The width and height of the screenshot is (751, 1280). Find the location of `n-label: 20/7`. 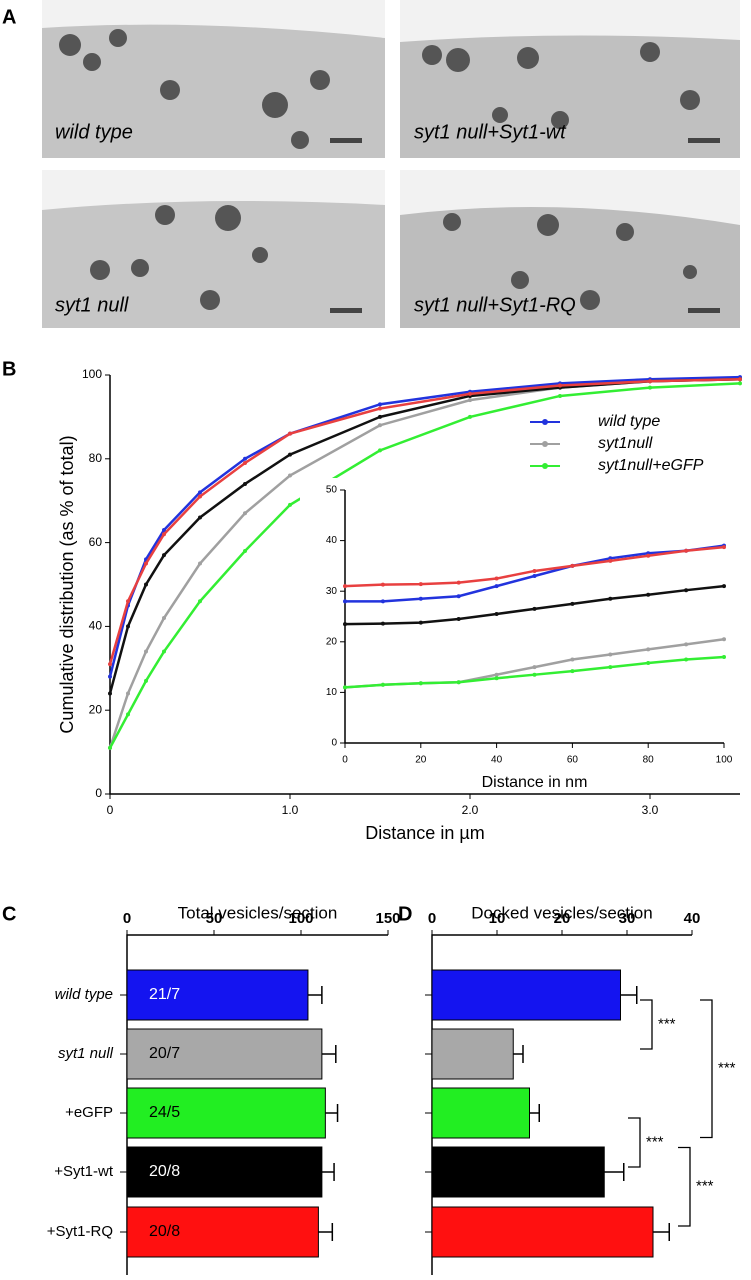

n-label: 20/7 is located at coordinates (164, 1053).